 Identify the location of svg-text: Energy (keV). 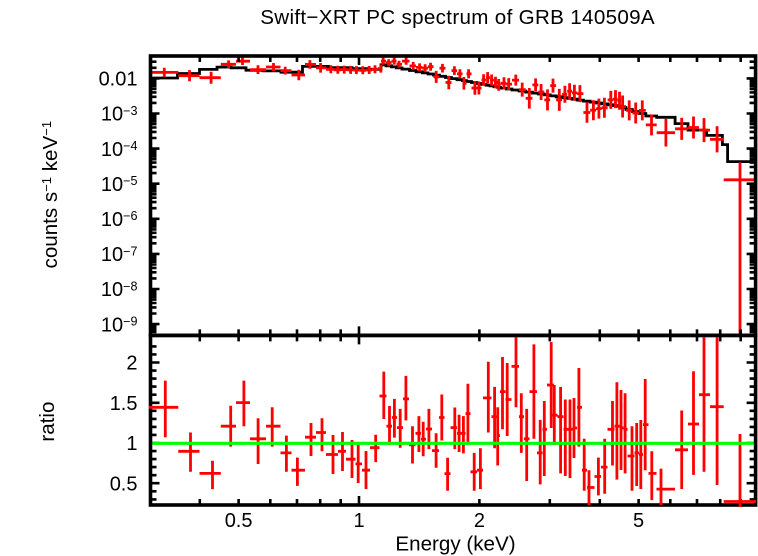
(455, 543).